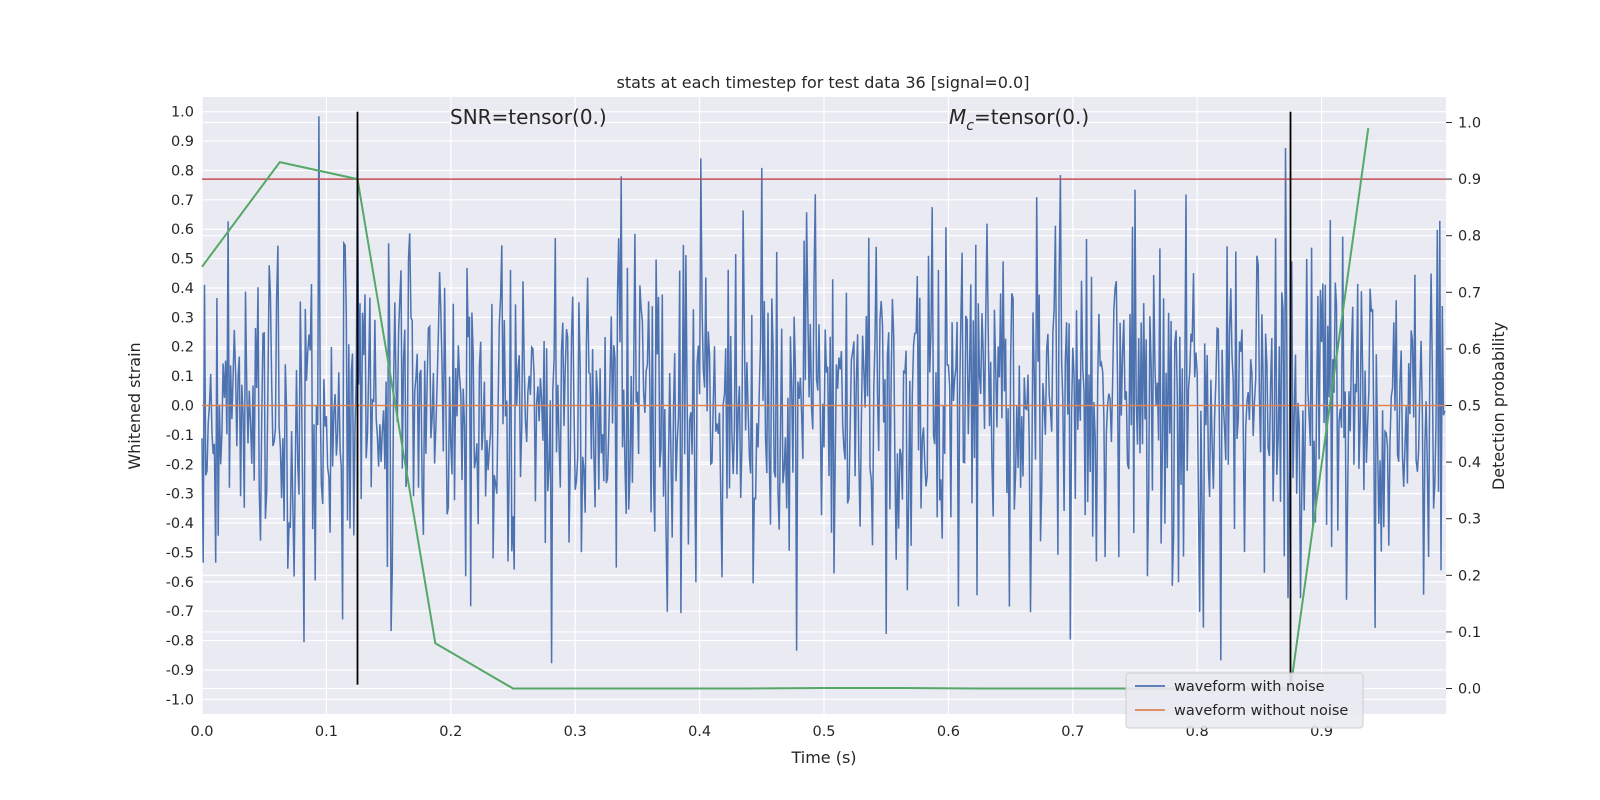  I want to click on y-tick-label: 0.1, so click(182, 377).